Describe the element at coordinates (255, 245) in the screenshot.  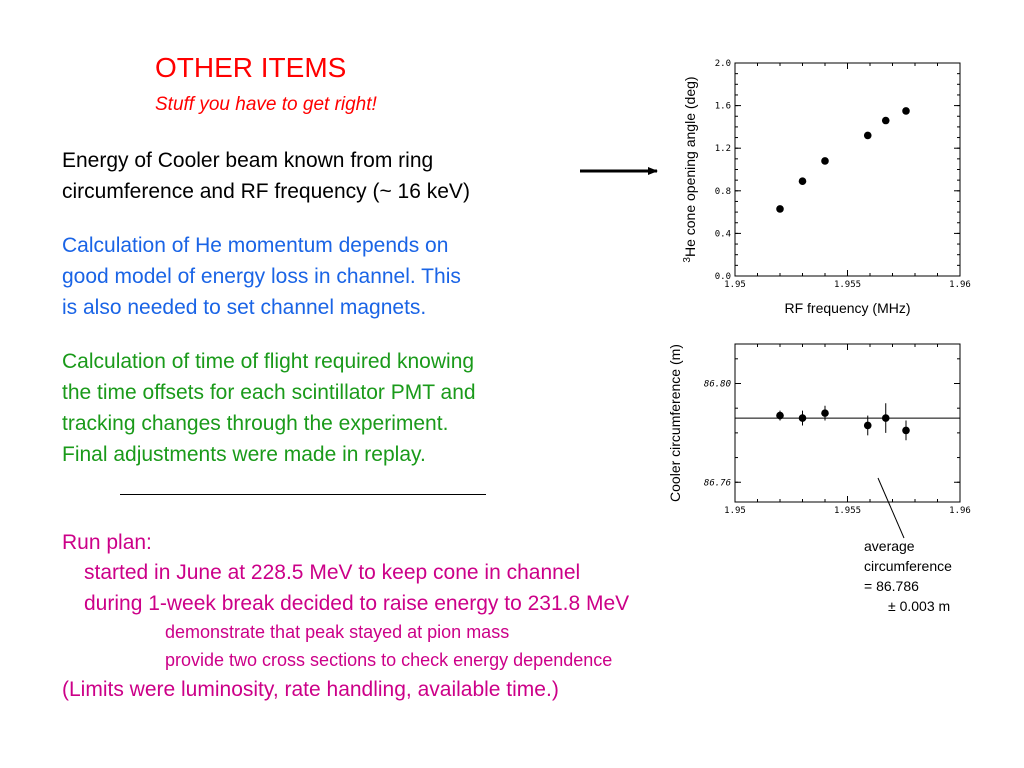
I see `text-line: Calculation of He momentum depends on` at that location.